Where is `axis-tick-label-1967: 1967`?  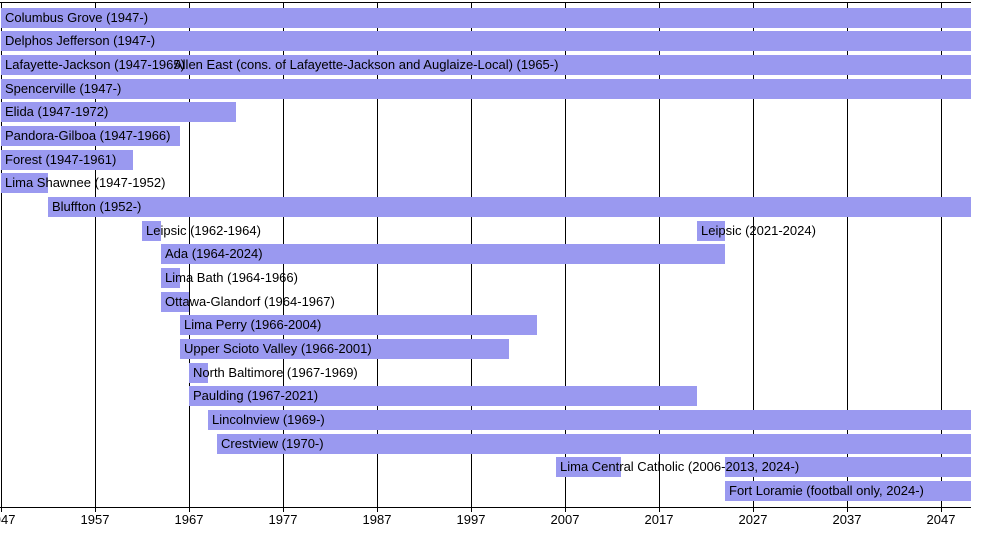
axis-tick-label-1967: 1967 is located at coordinates (189, 519).